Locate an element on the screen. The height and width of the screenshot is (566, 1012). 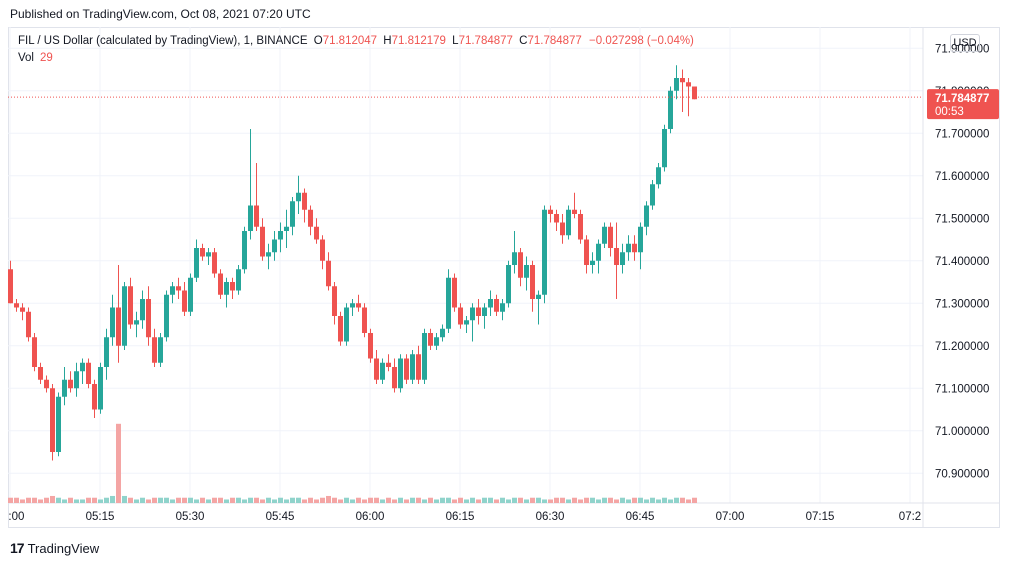
currency-button: USD is located at coordinates (965, 43).